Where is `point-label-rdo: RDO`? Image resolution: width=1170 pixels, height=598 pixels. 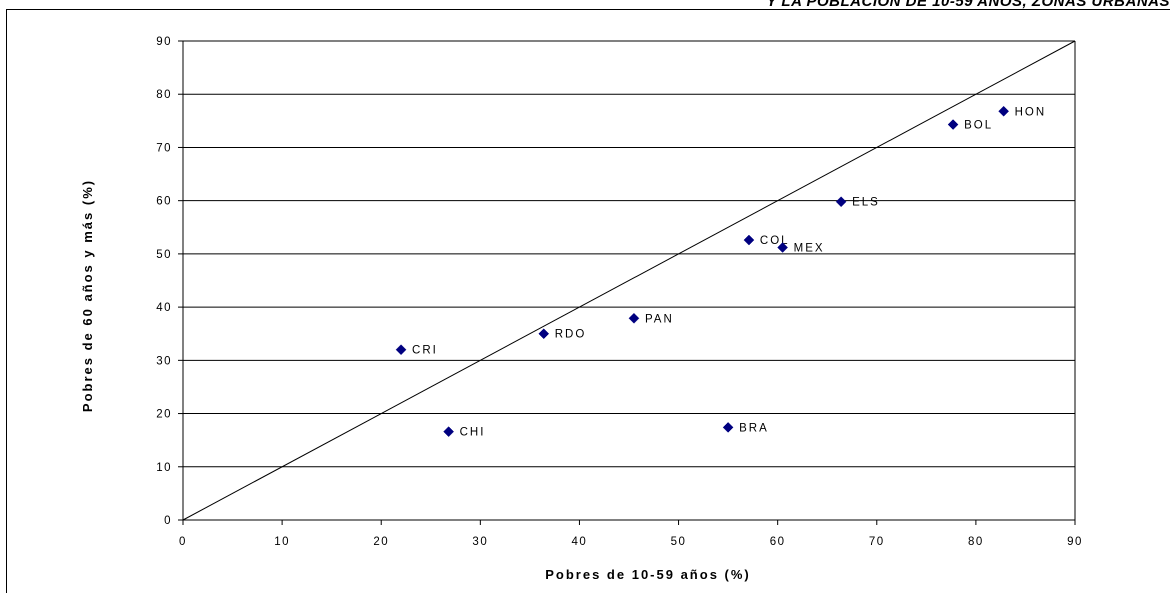
point-label-rdo: RDO is located at coordinates (571, 335).